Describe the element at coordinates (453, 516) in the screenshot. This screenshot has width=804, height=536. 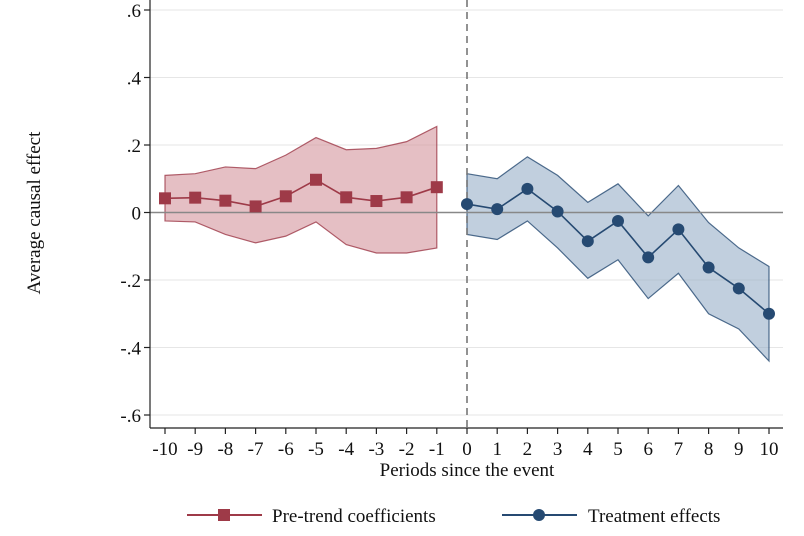
I see `legend: Pre-trend coefficients Treatment effects` at that location.